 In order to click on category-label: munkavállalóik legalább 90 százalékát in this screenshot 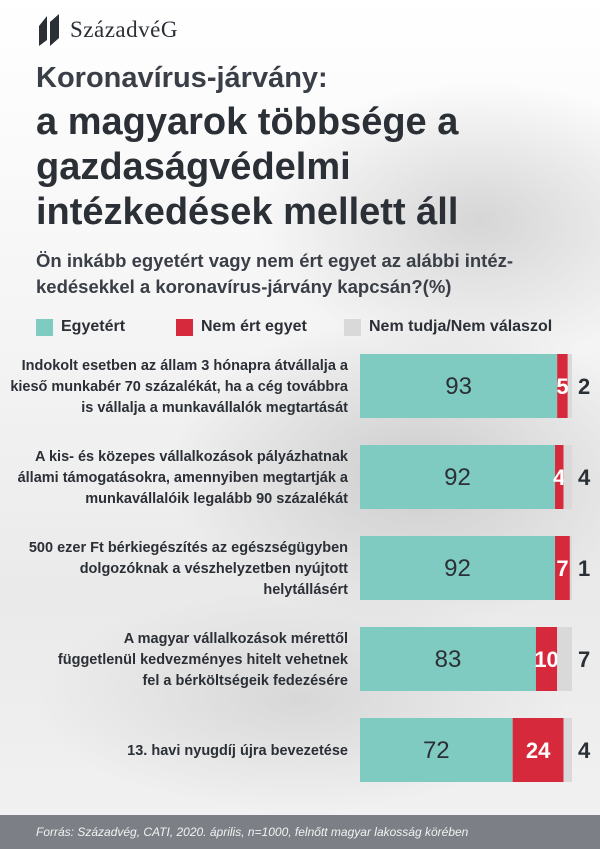, I will do `click(216, 499)`.